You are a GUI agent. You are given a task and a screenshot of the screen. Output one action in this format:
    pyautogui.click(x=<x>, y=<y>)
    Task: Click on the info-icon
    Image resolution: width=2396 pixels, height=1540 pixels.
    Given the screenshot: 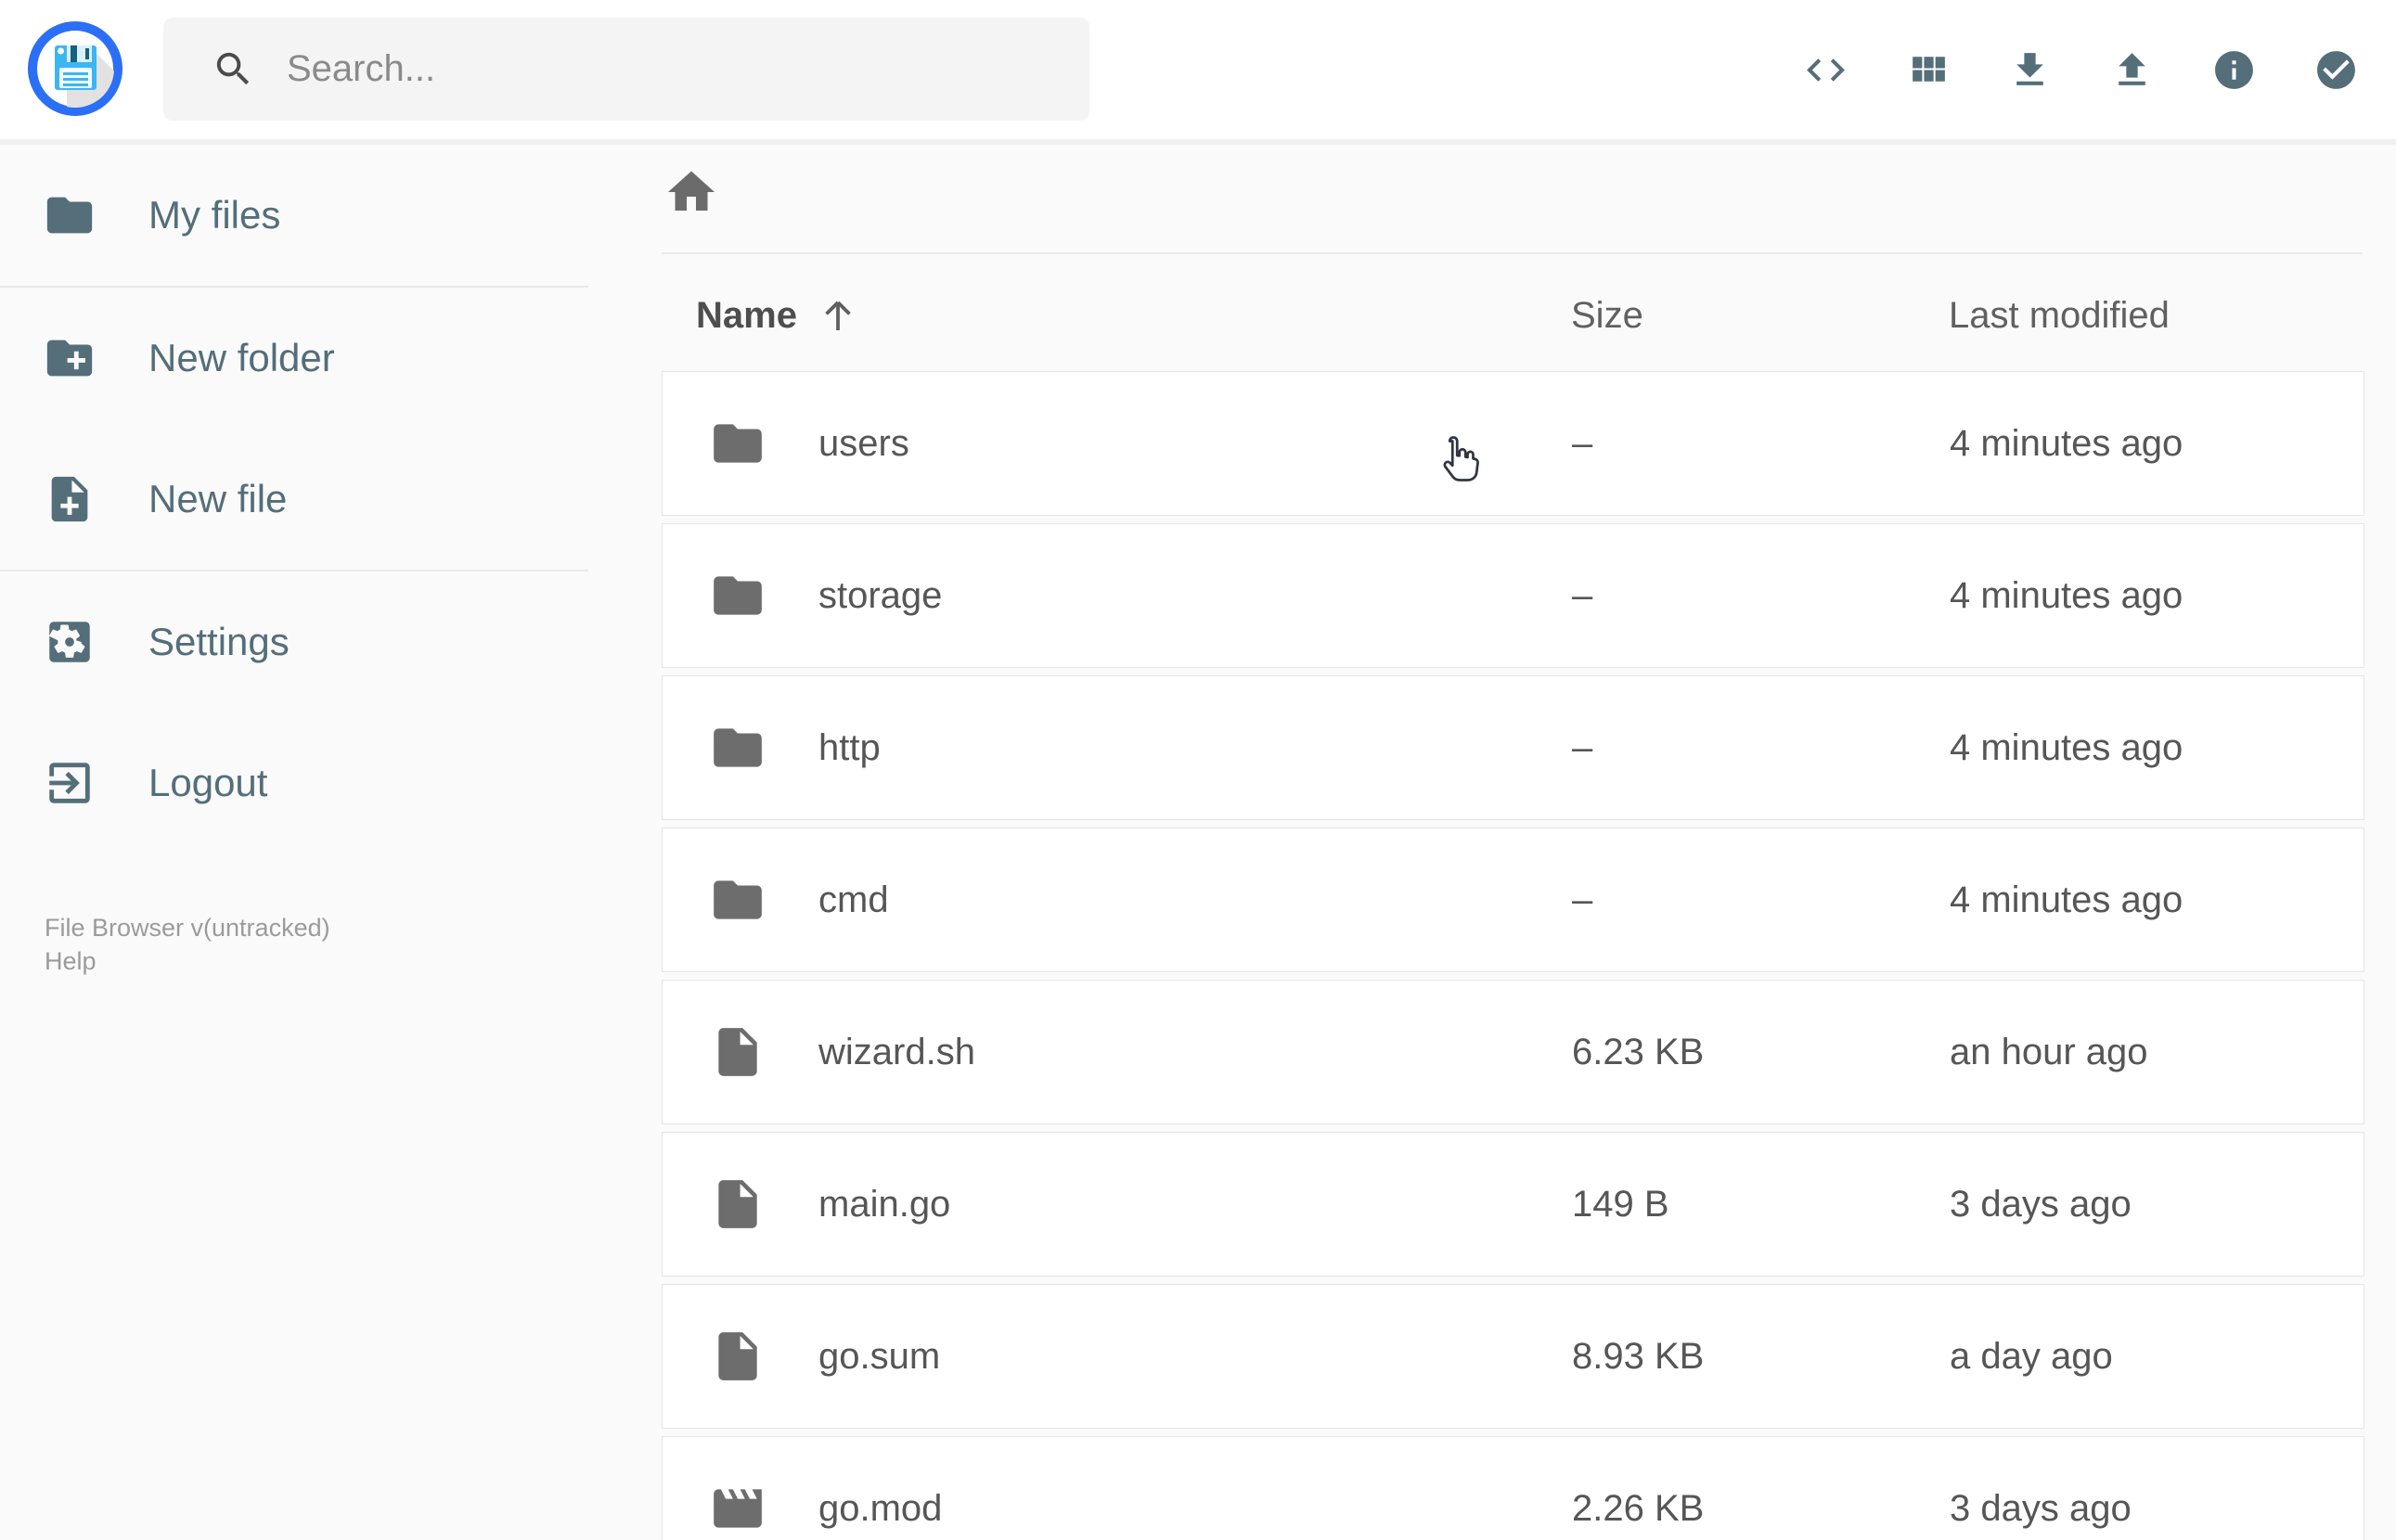 What is the action you would take?
    pyautogui.click(x=2234, y=69)
    